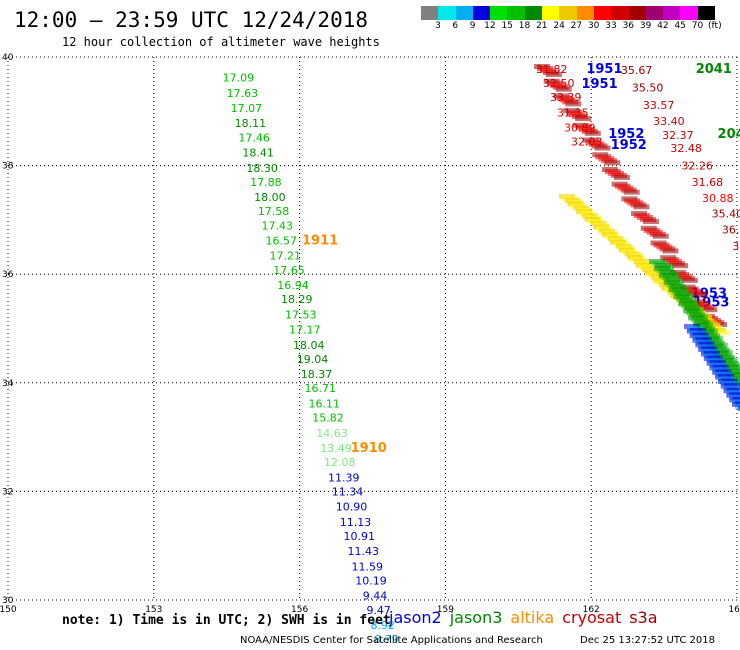  Describe the element at coordinates (637, 70) in the screenshot. I see `swh-value: 35.67` at that location.